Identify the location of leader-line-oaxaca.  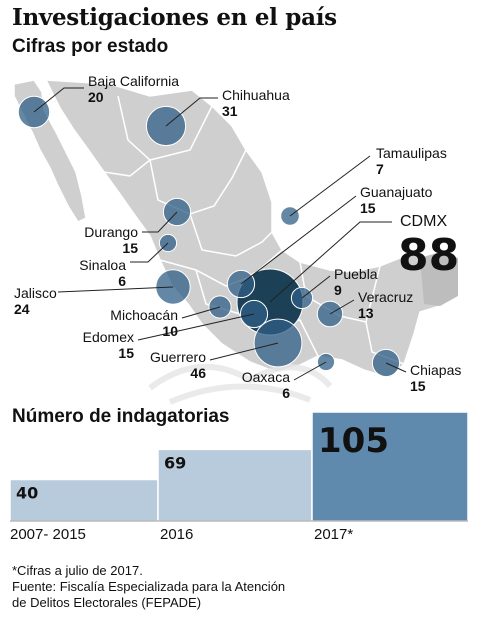
(310, 371).